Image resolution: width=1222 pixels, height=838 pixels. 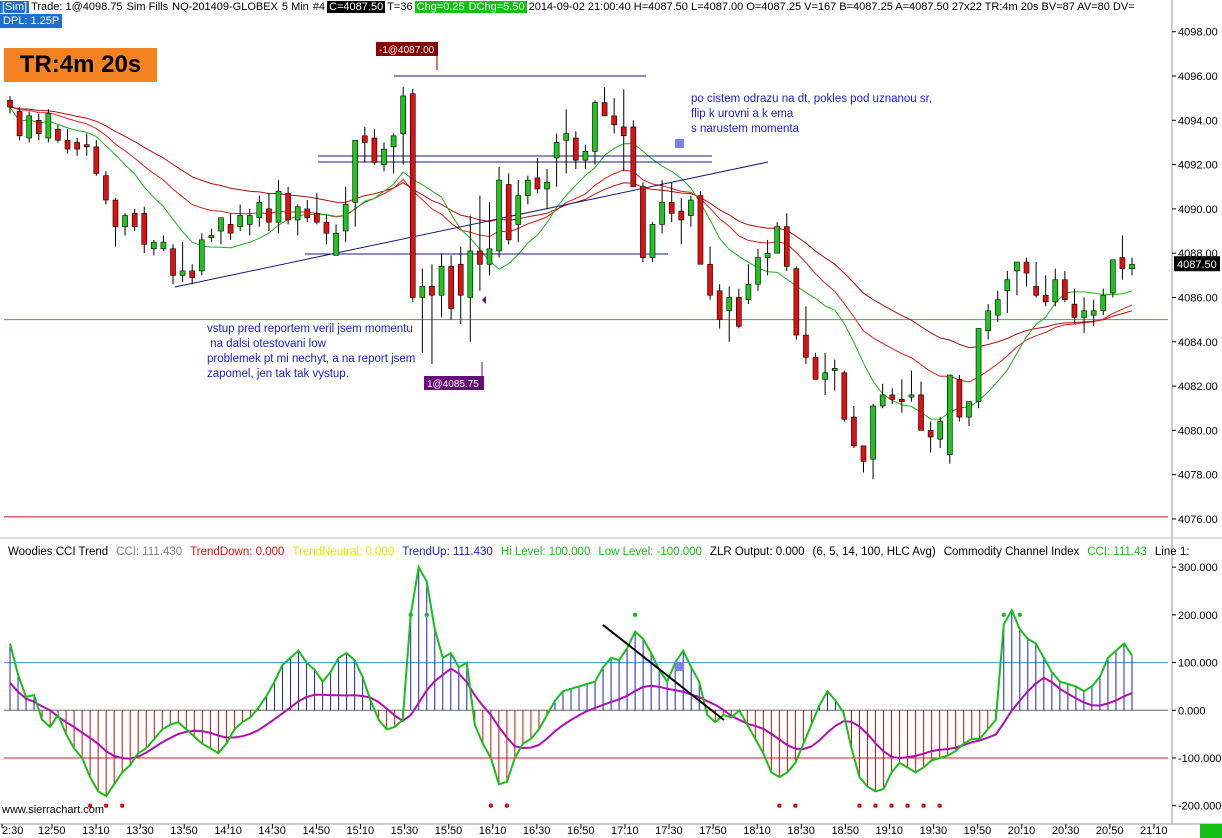 I want to click on time-tick-label: 20:10, so click(x=1022, y=831).